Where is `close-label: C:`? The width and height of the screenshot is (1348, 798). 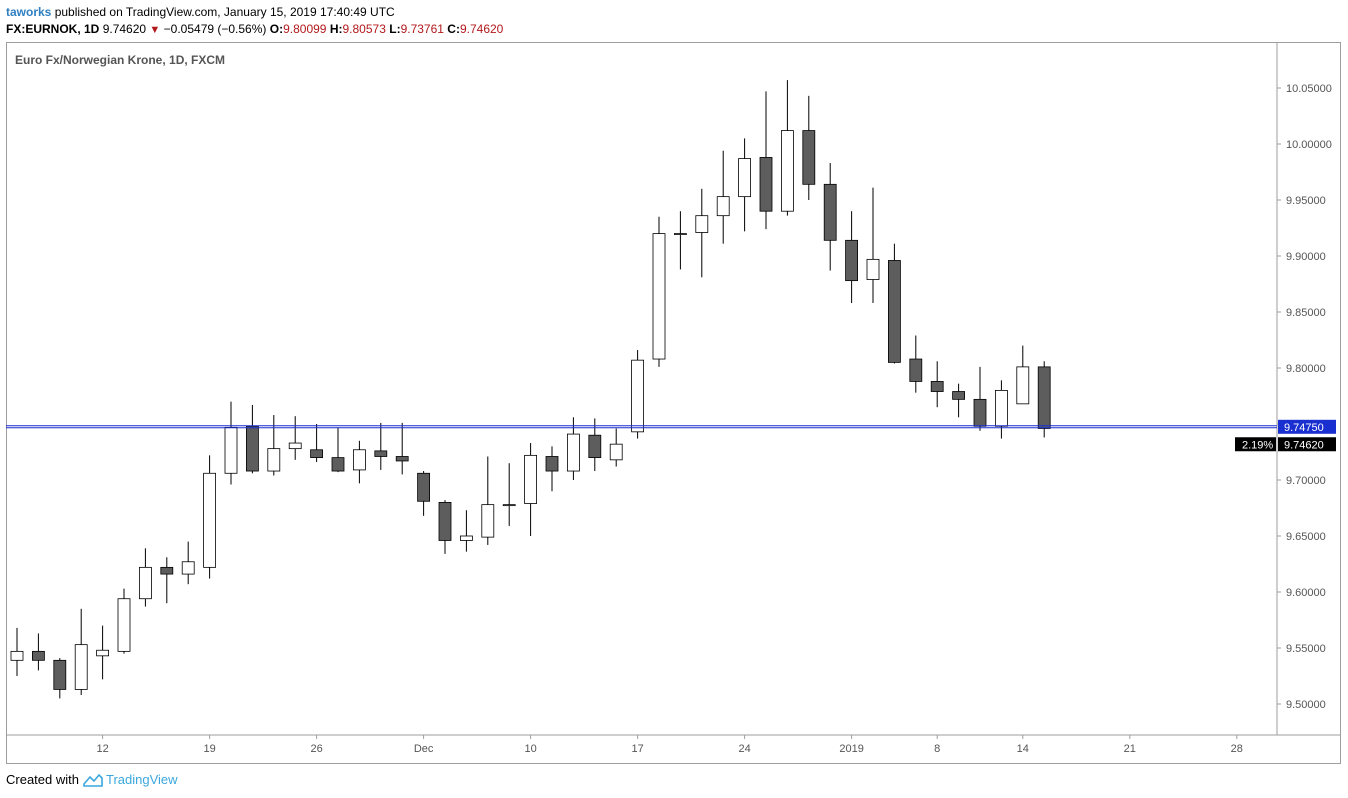 close-label: C: is located at coordinates (453, 29).